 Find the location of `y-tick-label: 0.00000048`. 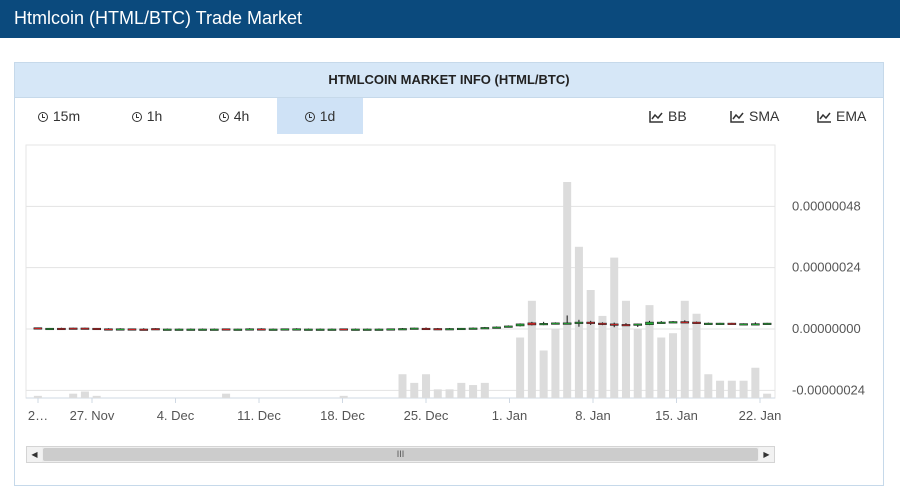

y-tick-label: 0.00000048 is located at coordinates (826, 205).